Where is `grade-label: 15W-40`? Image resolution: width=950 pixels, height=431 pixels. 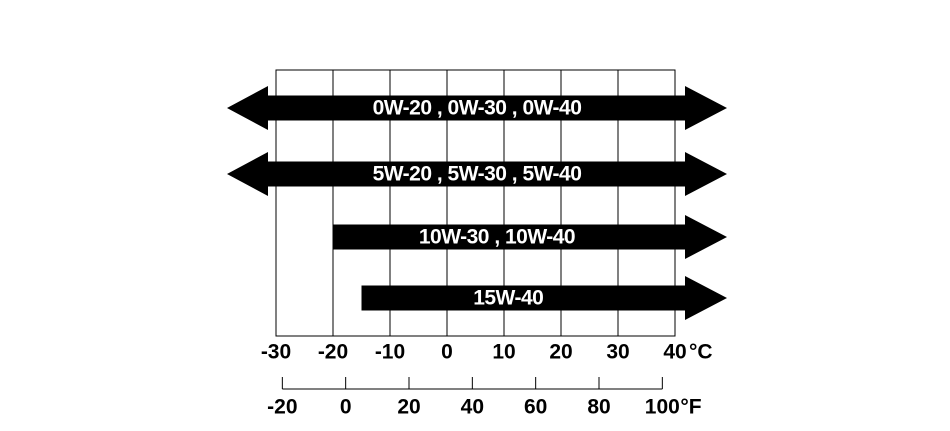 grade-label: 15W-40 is located at coordinates (508, 298).